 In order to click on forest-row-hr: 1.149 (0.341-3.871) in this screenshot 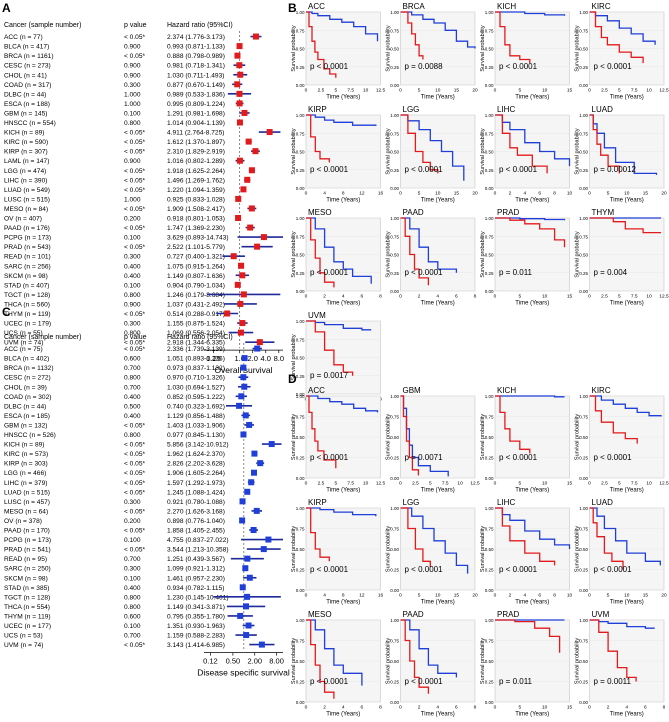, I will do `click(196, 607)`.